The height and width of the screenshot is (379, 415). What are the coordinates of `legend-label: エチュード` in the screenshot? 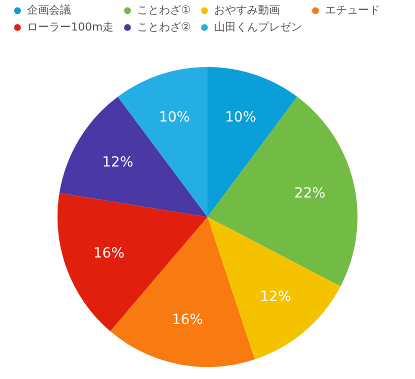 It's located at (352, 10).